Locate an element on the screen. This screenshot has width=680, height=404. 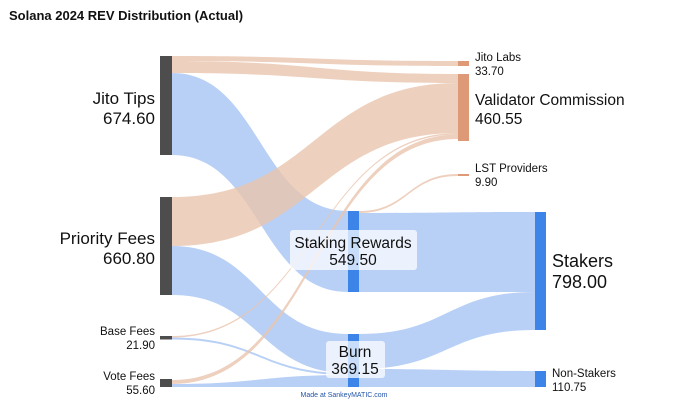
jito-tips-label: Jito Tips is located at coordinates (124, 98).